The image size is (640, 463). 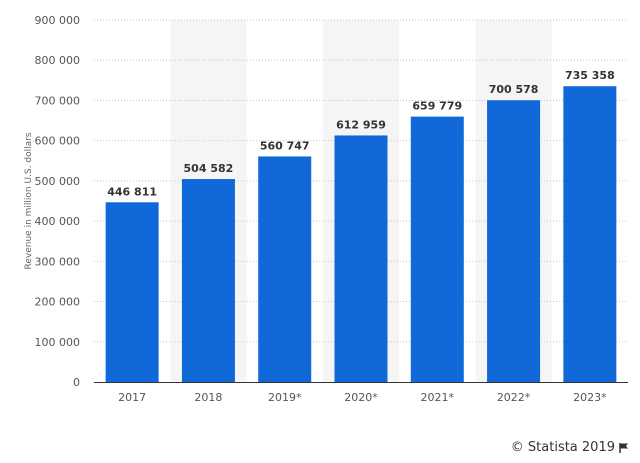 What do you see at coordinates (29, 200) in the screenshot?
I see `y-axis-label: Revenue in million U.S. dollars` at bounding box center [29, 200].